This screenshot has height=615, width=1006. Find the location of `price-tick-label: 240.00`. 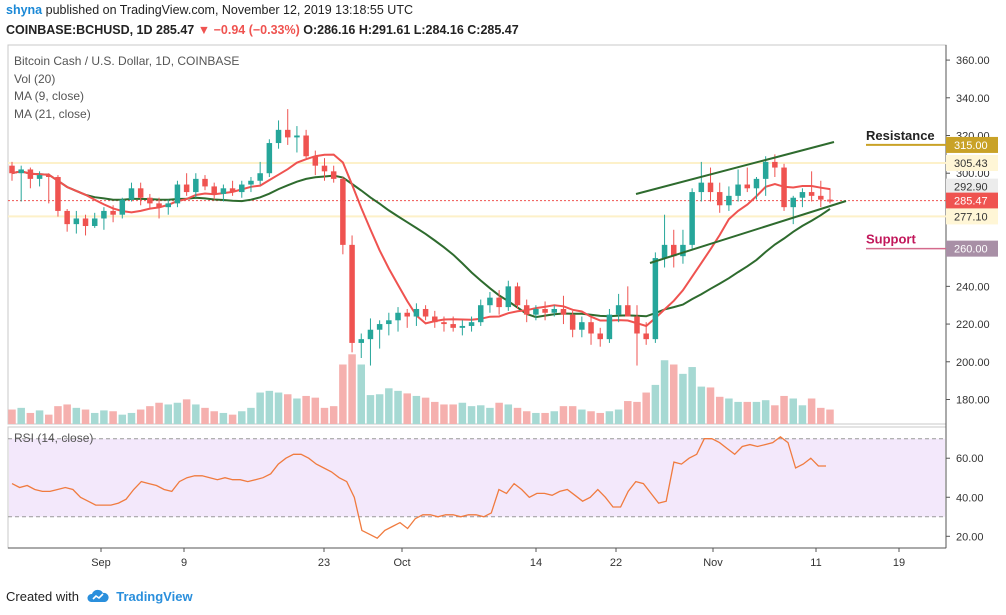

price-tick-label: 240.00 is located at coordinates (973, 287).